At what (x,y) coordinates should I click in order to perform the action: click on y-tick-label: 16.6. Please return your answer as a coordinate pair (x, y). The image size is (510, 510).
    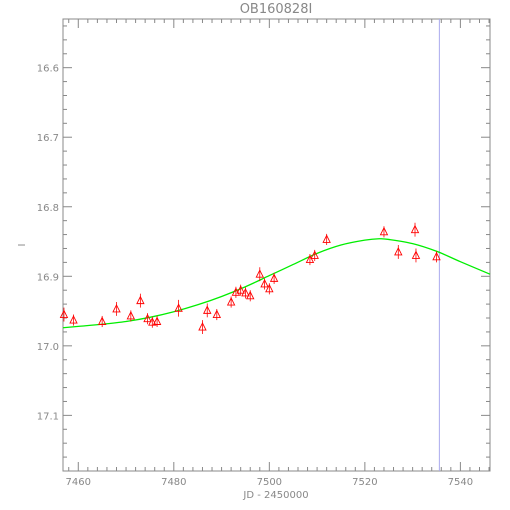
    Looking at the image, I should click on (48, 69).